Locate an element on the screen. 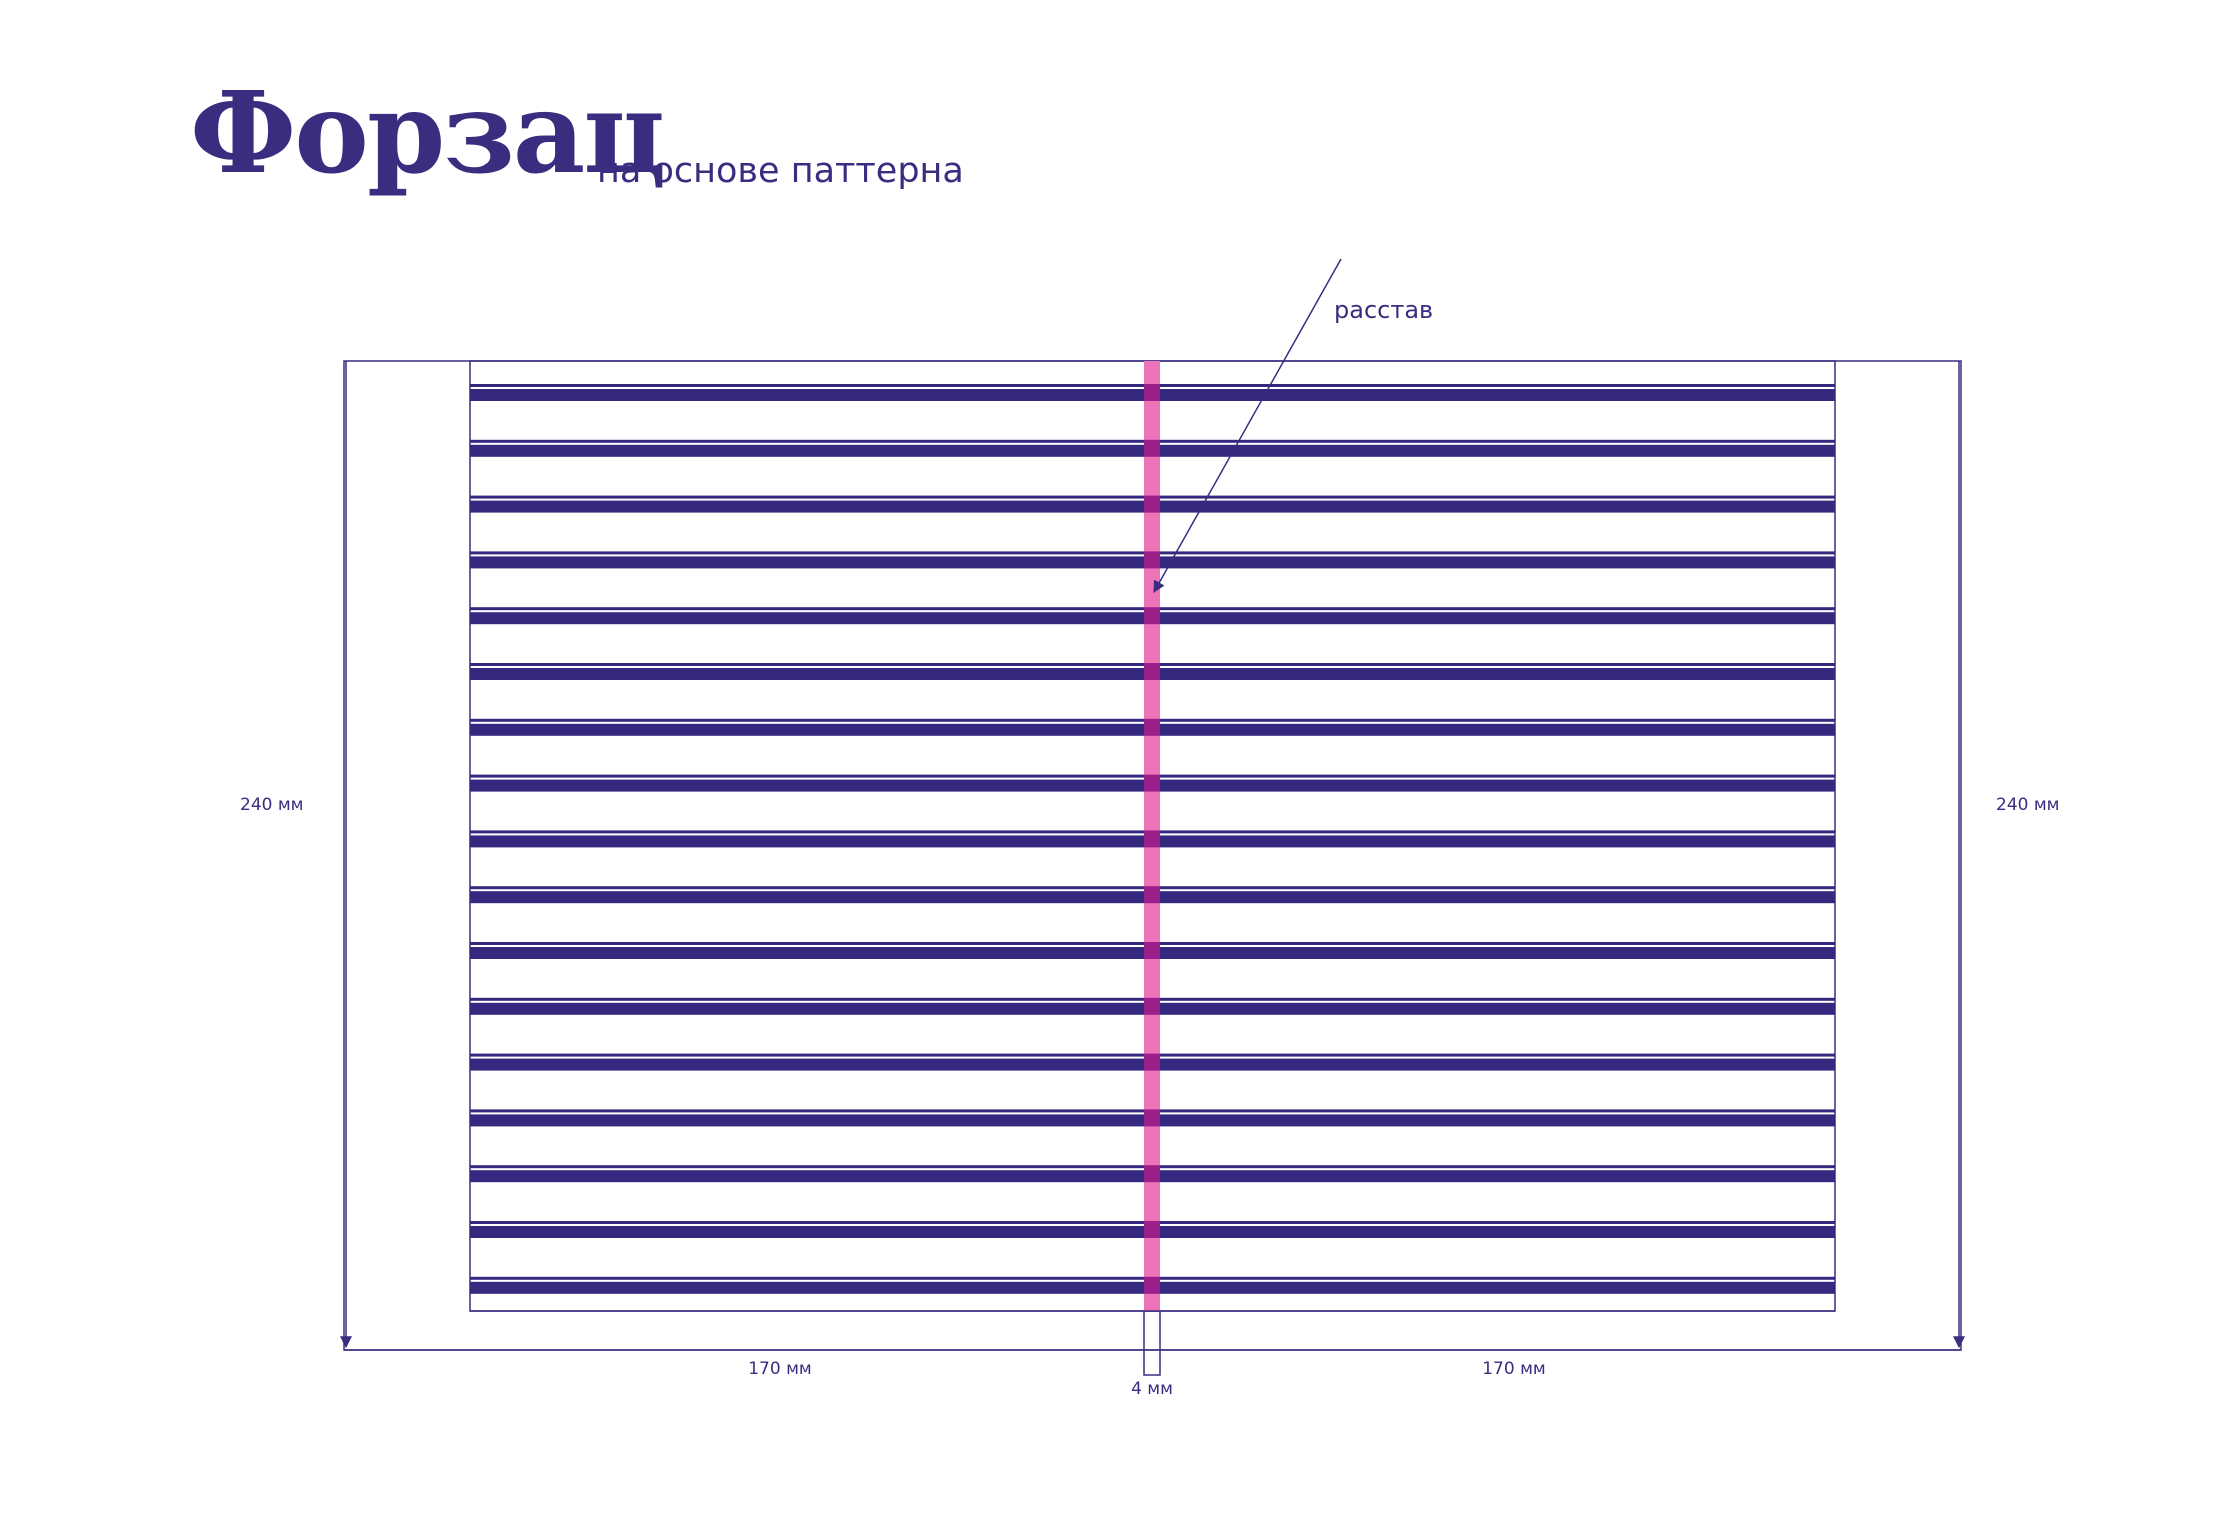 The image size is (2224, 1536). height-label-right: 240 мм is located at coordinates (2028, 805).